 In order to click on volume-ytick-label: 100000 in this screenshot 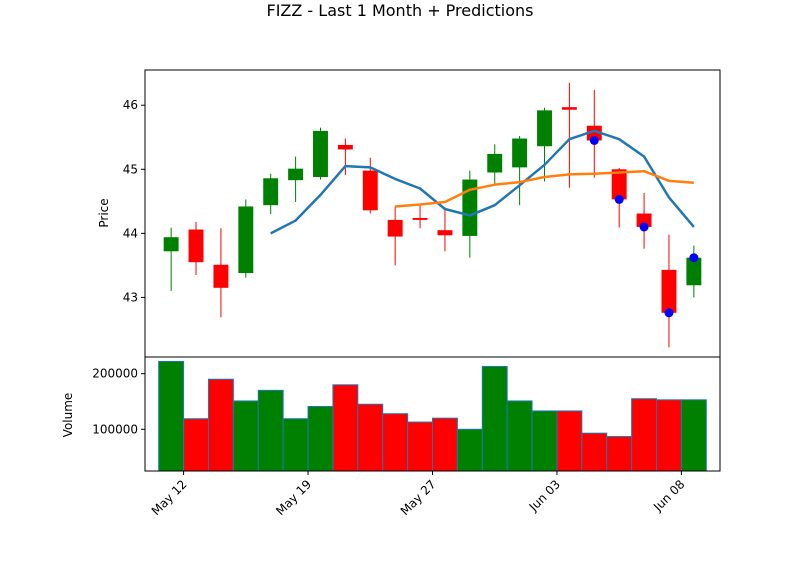, I will do `click(115, 429)`.